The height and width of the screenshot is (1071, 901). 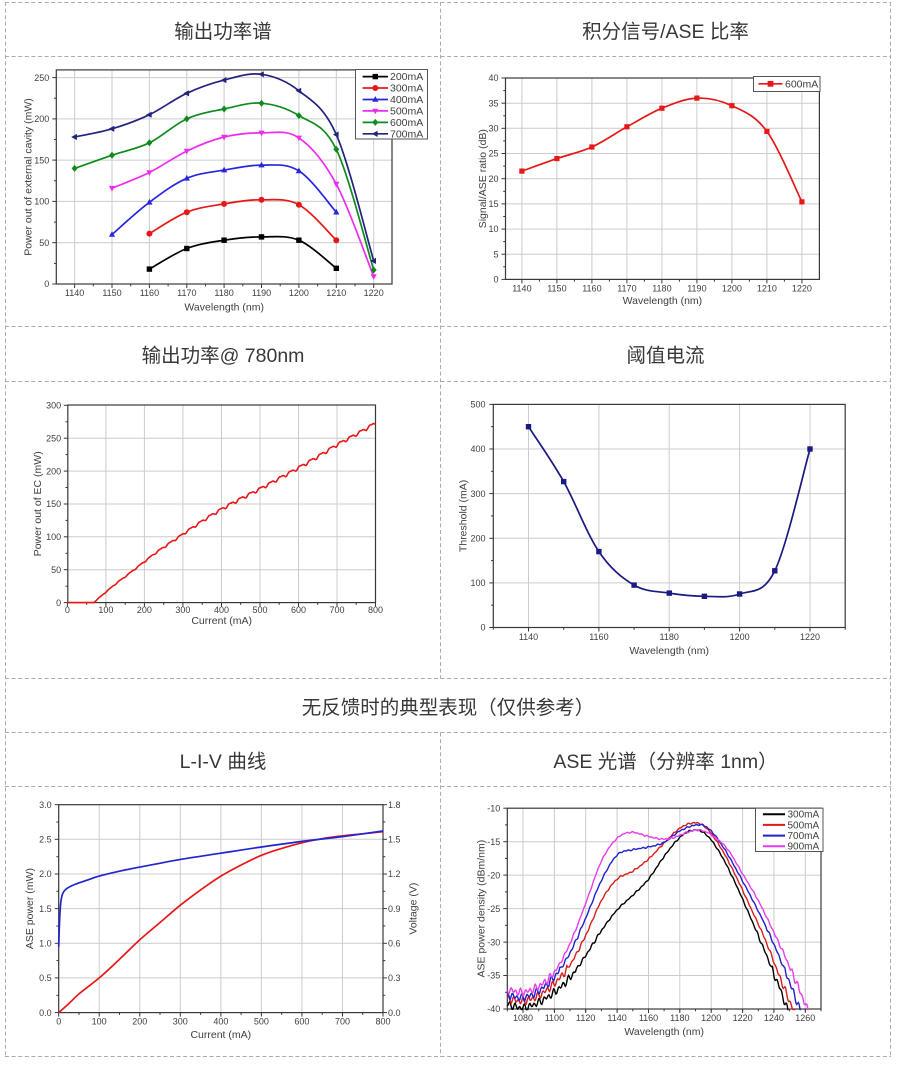 I want to click on svg-text: -15, so click(x=493, y=842).